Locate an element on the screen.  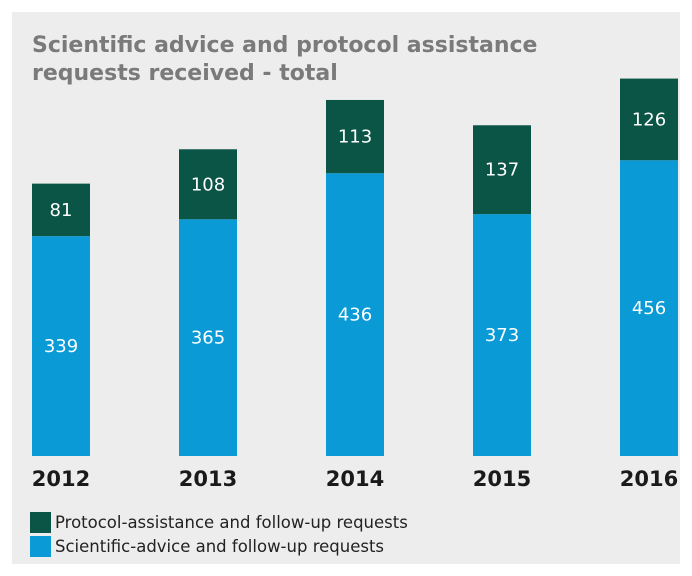
bar-scientific-2014 is located at coordinates (355, 314).